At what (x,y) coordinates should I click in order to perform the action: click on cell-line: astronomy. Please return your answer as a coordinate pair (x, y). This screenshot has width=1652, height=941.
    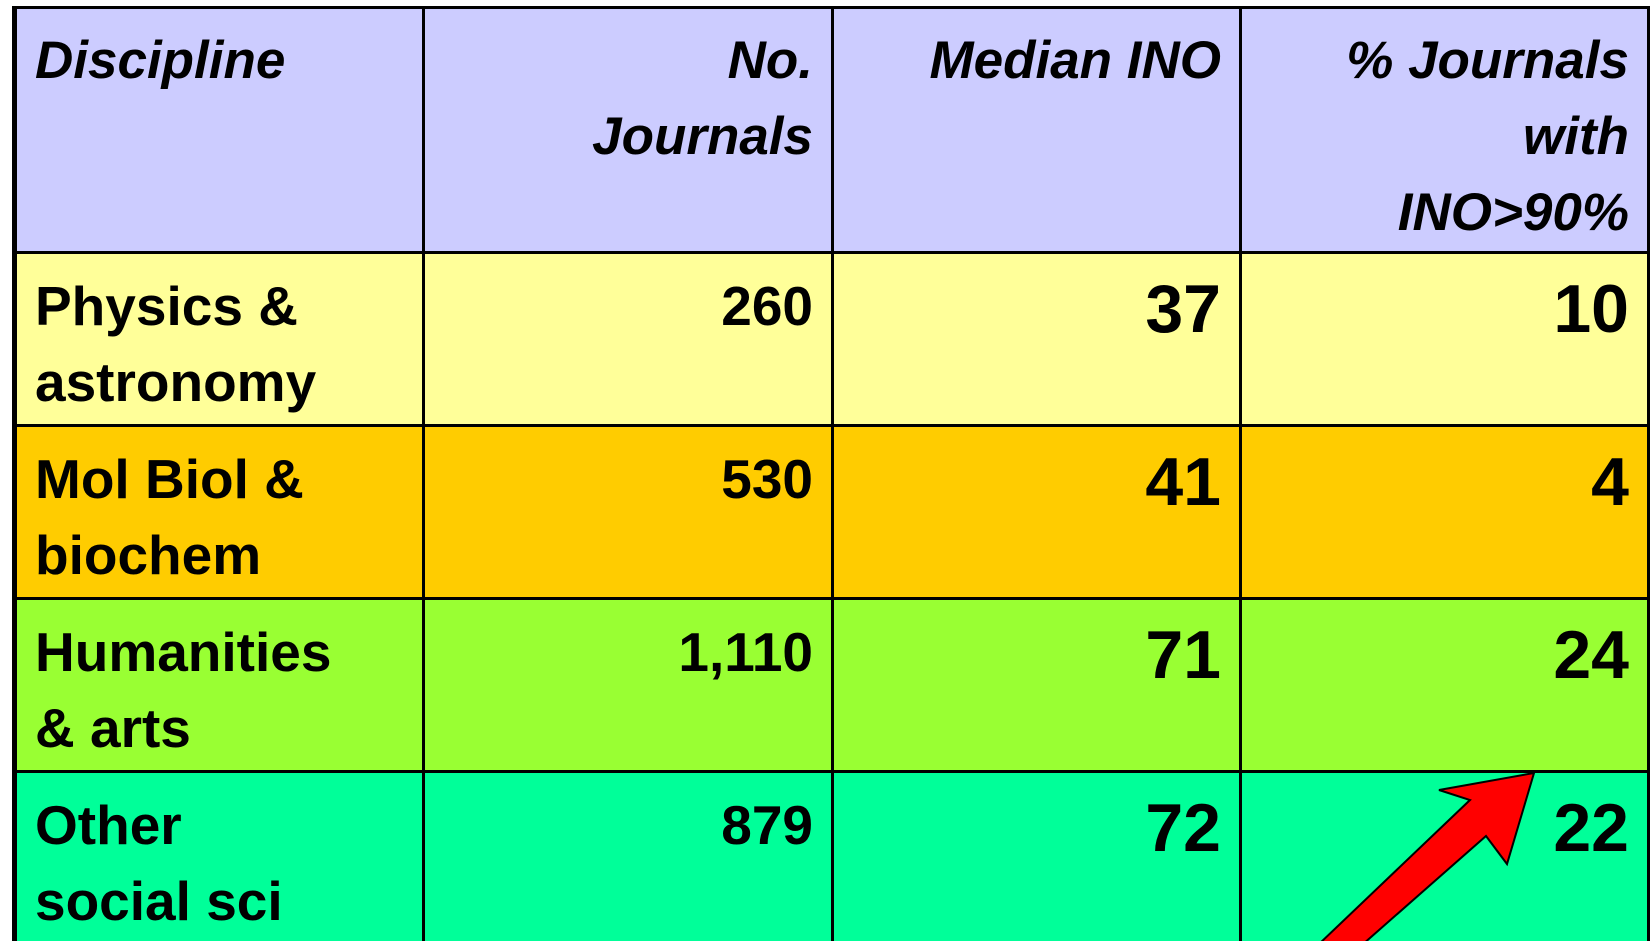
    Looking at the image, I should click on (176, 382).